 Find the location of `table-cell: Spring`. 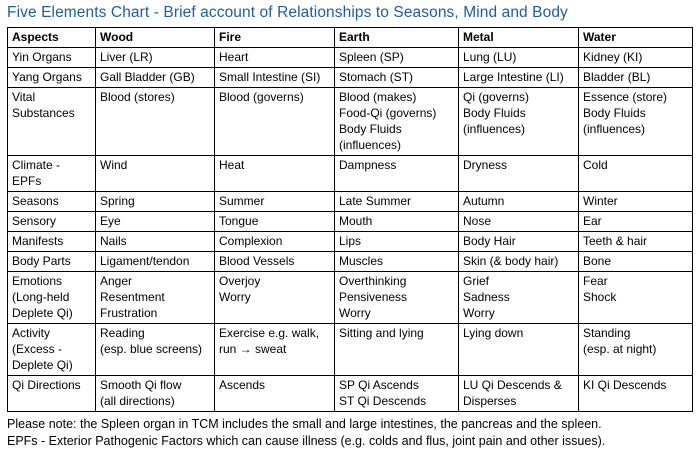

table-cell: Spring is located at coordinates (155, 201).